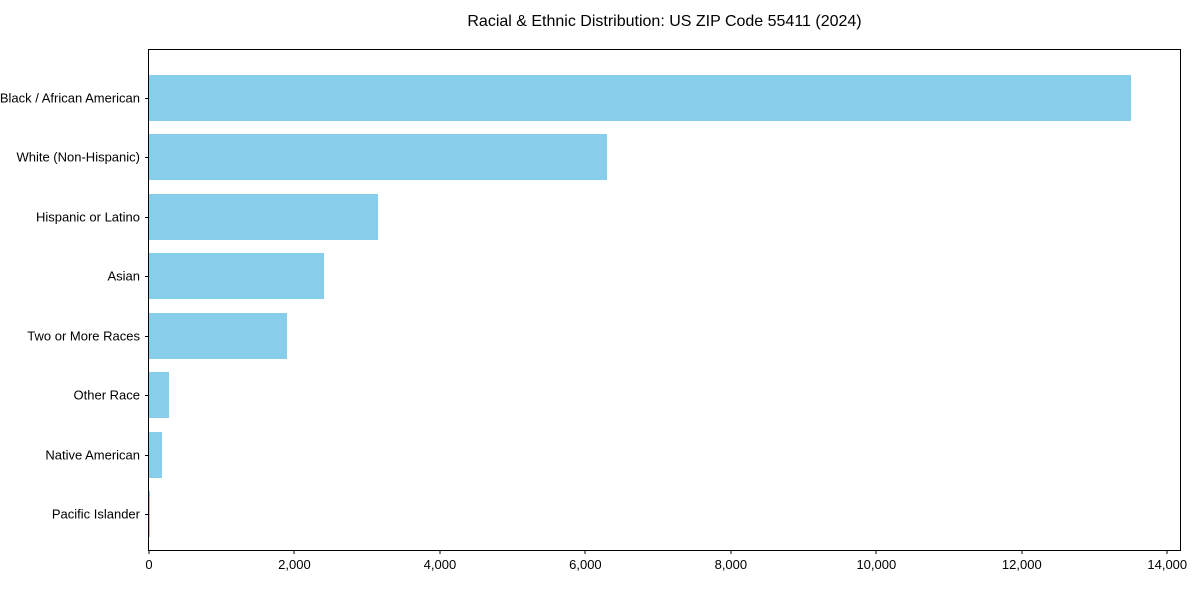 This screenshot has width=1200, height=600. Describe the element at coordinates (87, 217) in the screenshot. I see `y-tick-label: Hispanic or Latino` at that location.